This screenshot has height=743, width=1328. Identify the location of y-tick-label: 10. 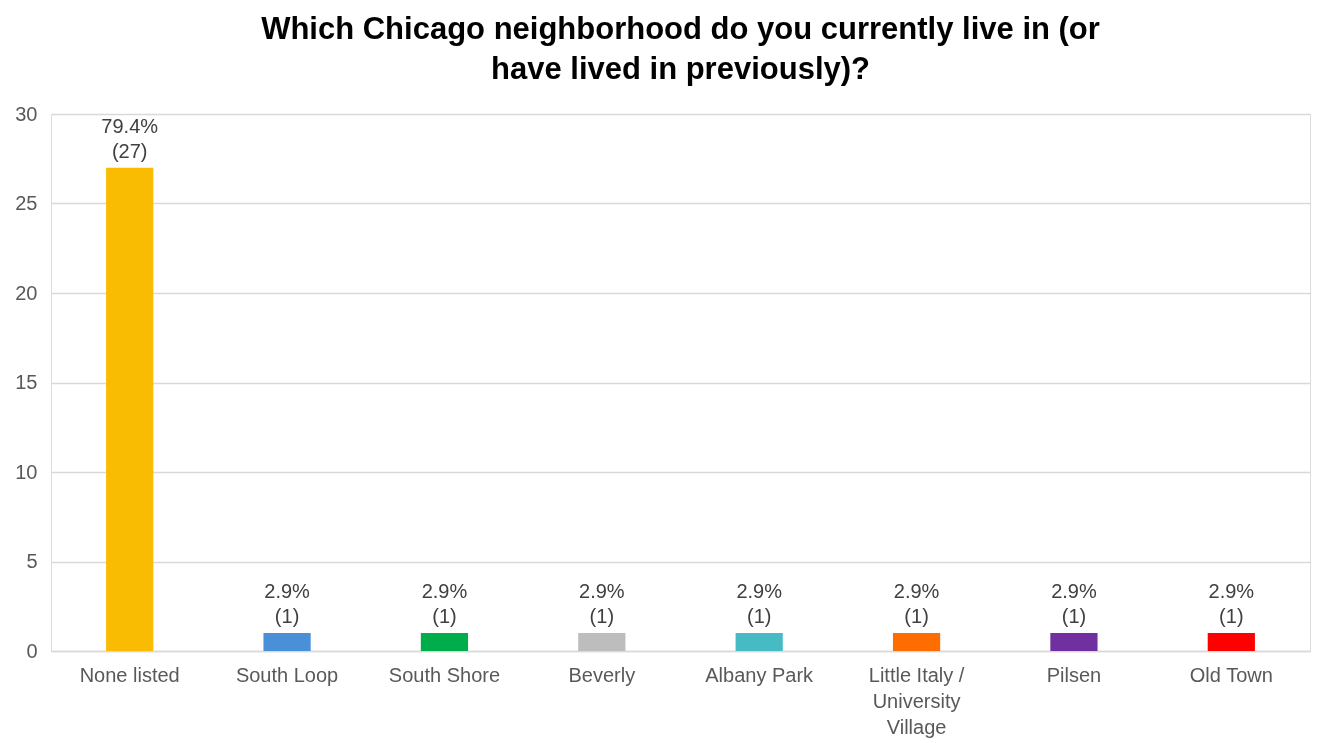
(26, 471).